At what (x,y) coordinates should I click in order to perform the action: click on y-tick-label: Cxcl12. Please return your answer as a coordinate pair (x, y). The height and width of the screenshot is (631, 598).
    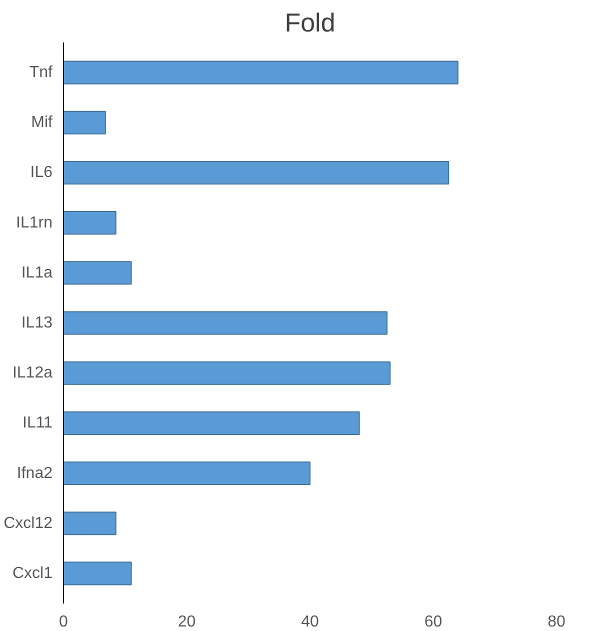
    Looking at the image, I should click on (28, 523).